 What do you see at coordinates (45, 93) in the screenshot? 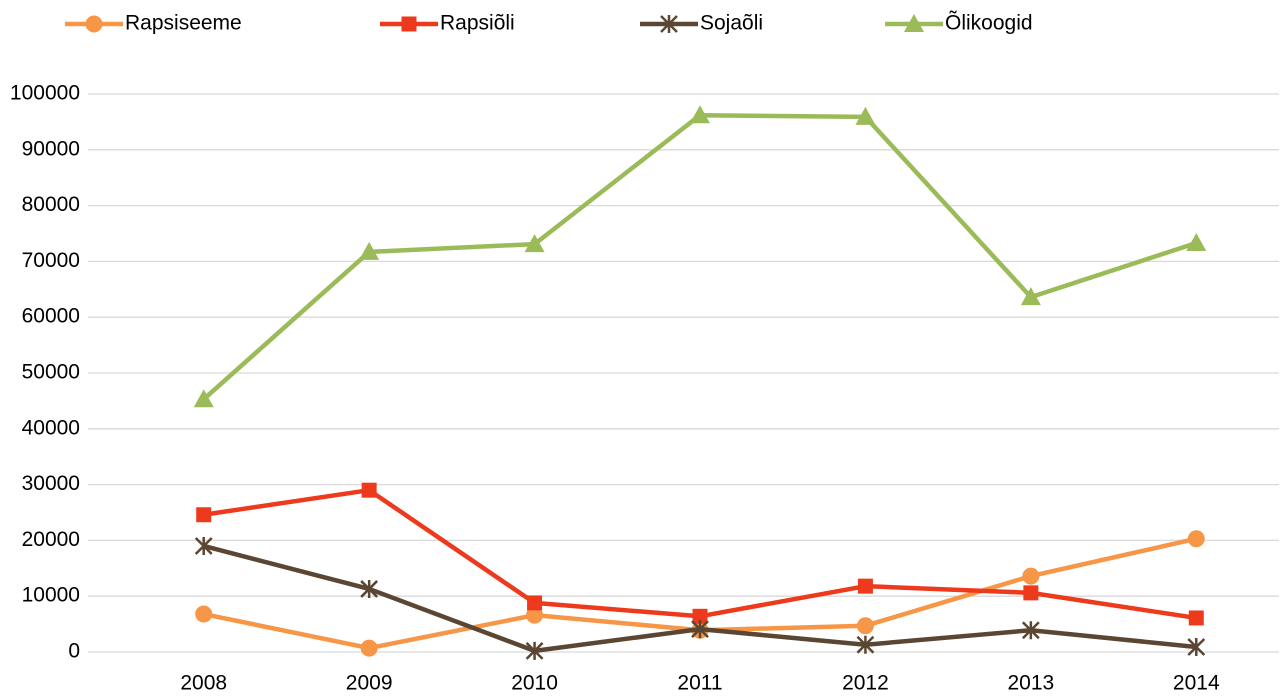
I see `y-tick-label: 100000` at bounding box center [45, 93].